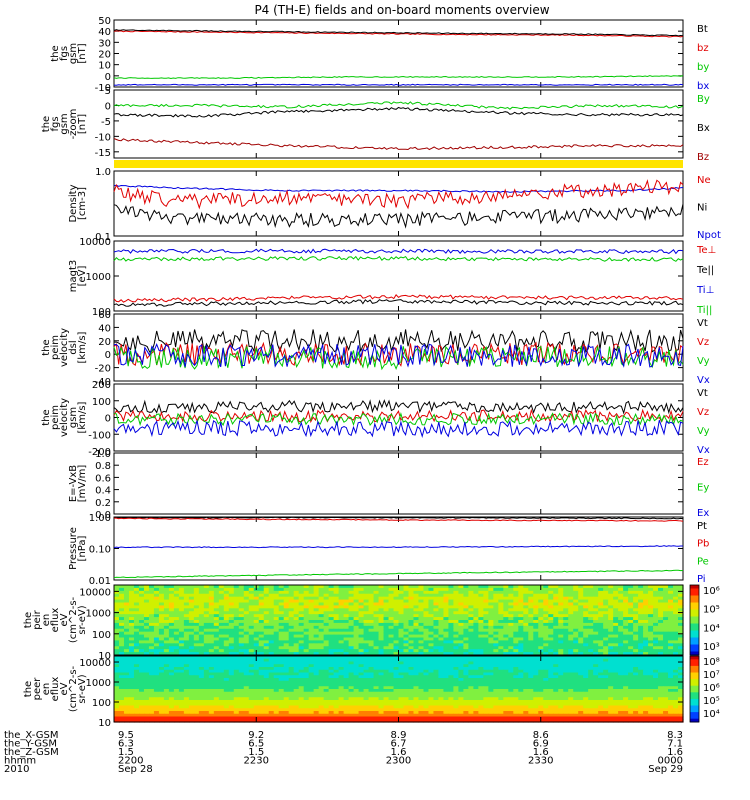 The height and width of the screenshot is (800, 750). I want to click on series-Pt-line, so click(398, 518).